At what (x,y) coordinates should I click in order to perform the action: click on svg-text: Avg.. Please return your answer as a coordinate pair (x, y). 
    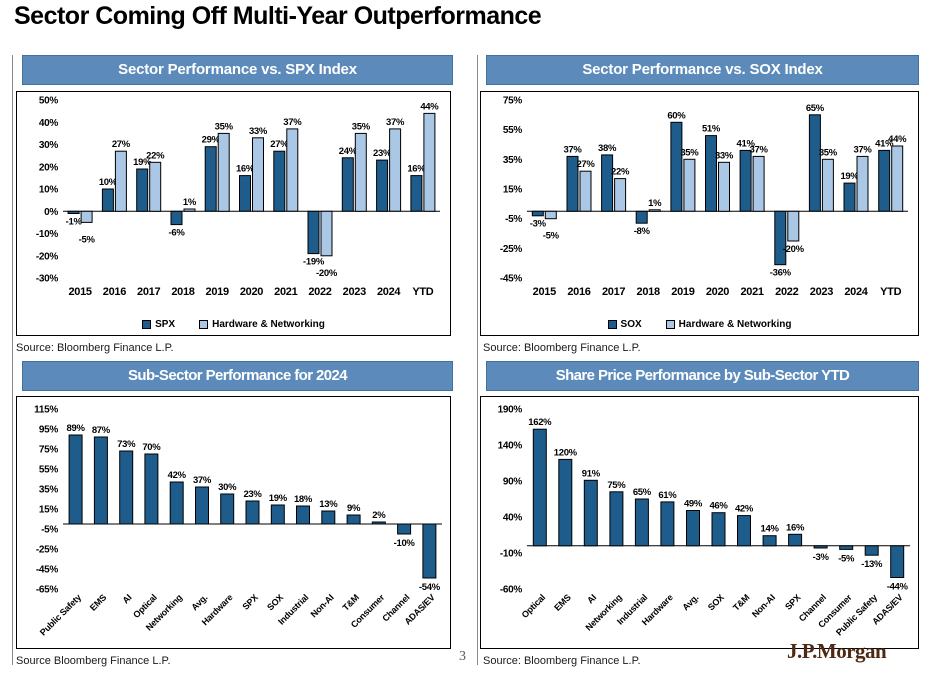
    Looking at the image, I should click on (199, 602).